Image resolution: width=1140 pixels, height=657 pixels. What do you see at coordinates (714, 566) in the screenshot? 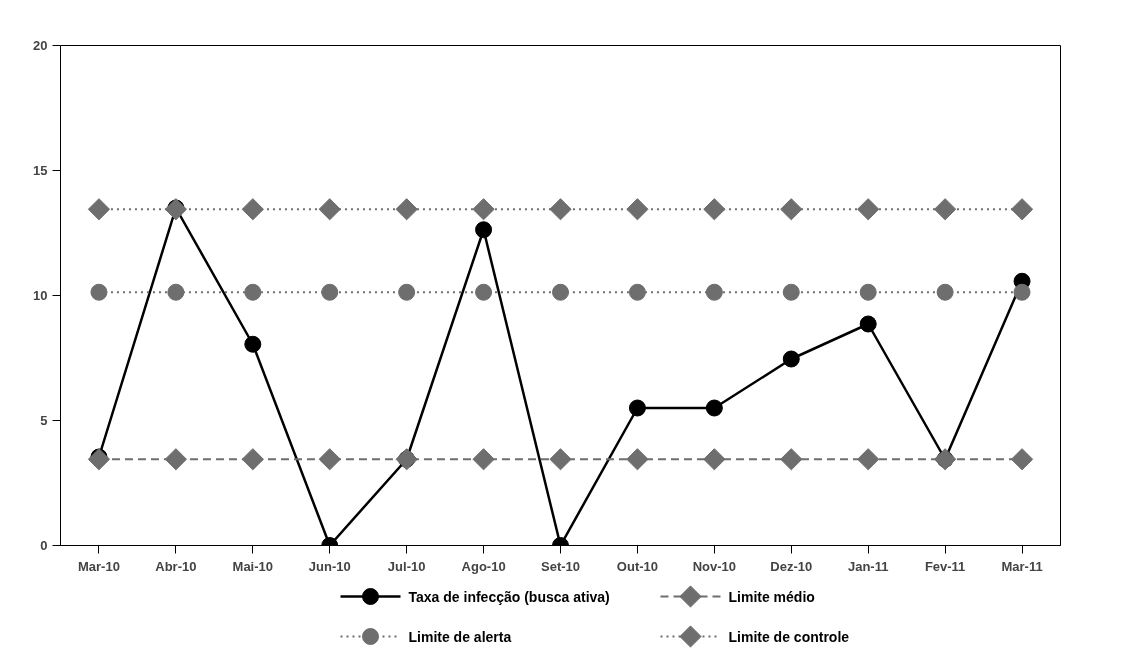
I see `x-tick-label: Nov-10` at bounding box center [714, 566].